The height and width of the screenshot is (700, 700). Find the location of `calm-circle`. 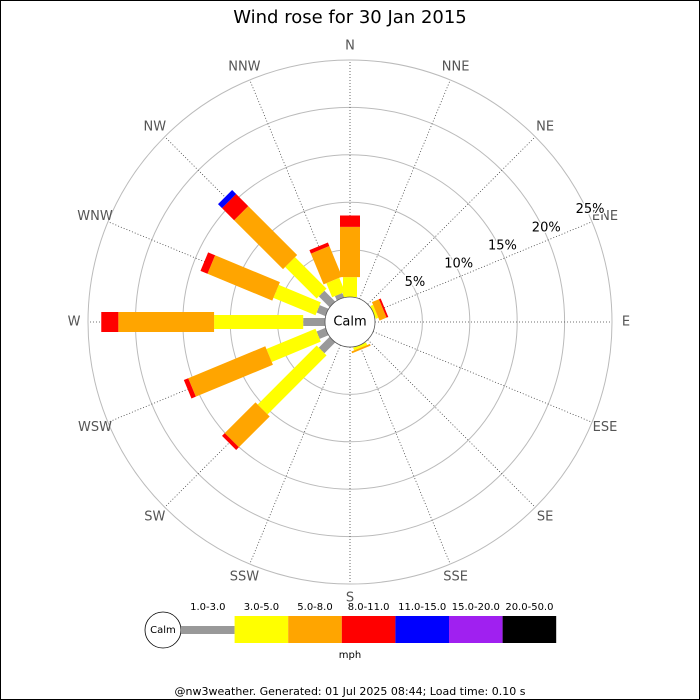

calm-circle is located at coordinates (350, 322).